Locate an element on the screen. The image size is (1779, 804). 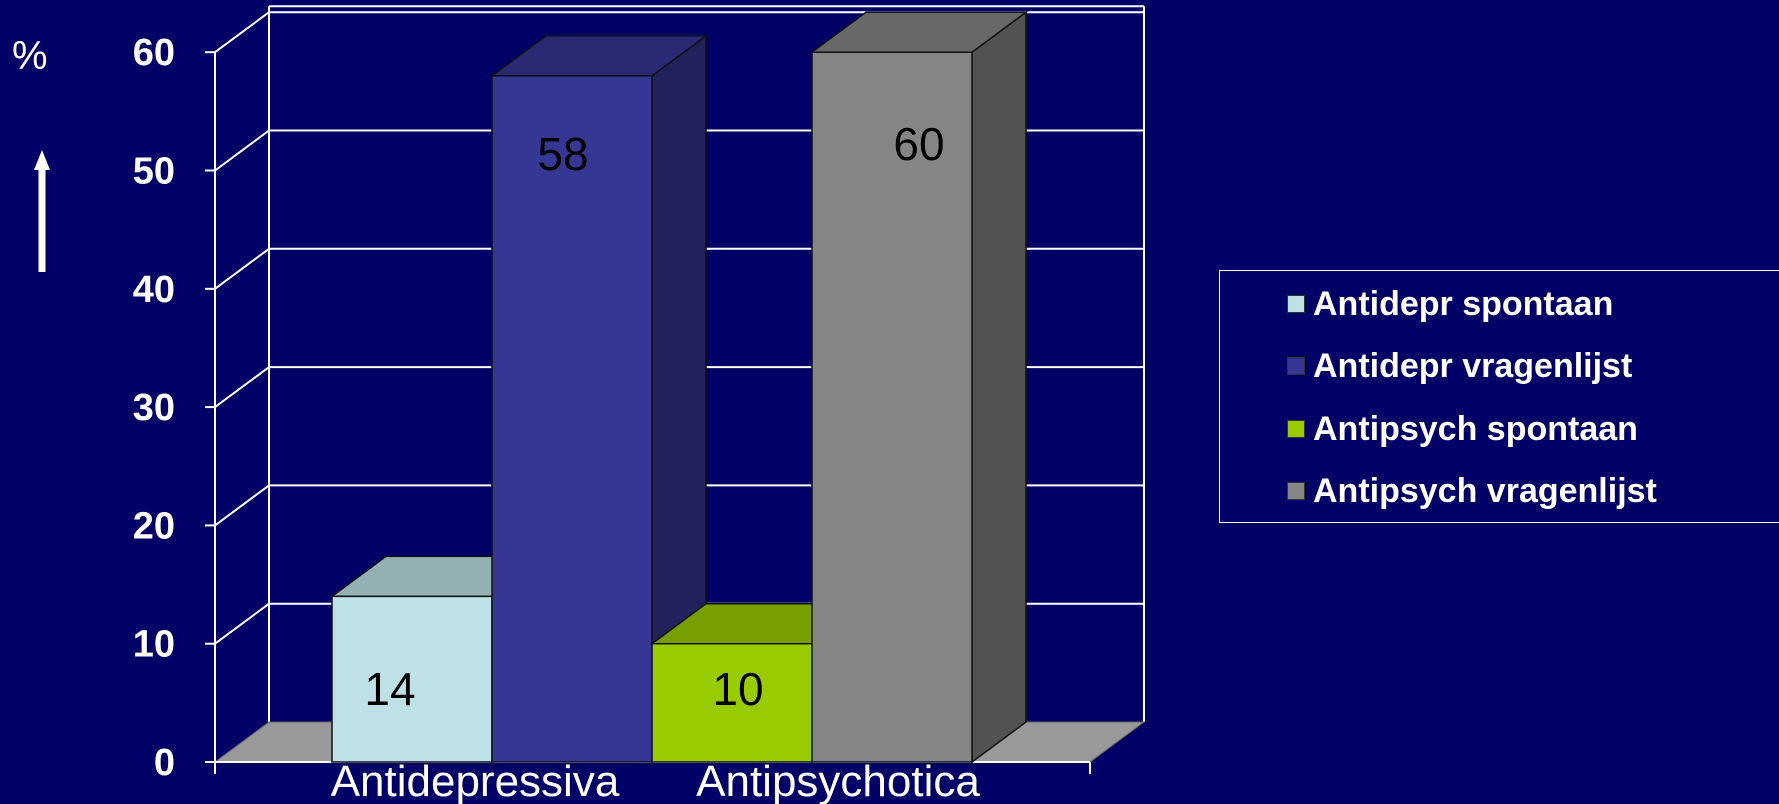
y-tick-label: 10 is located at coordinates (154, 645).